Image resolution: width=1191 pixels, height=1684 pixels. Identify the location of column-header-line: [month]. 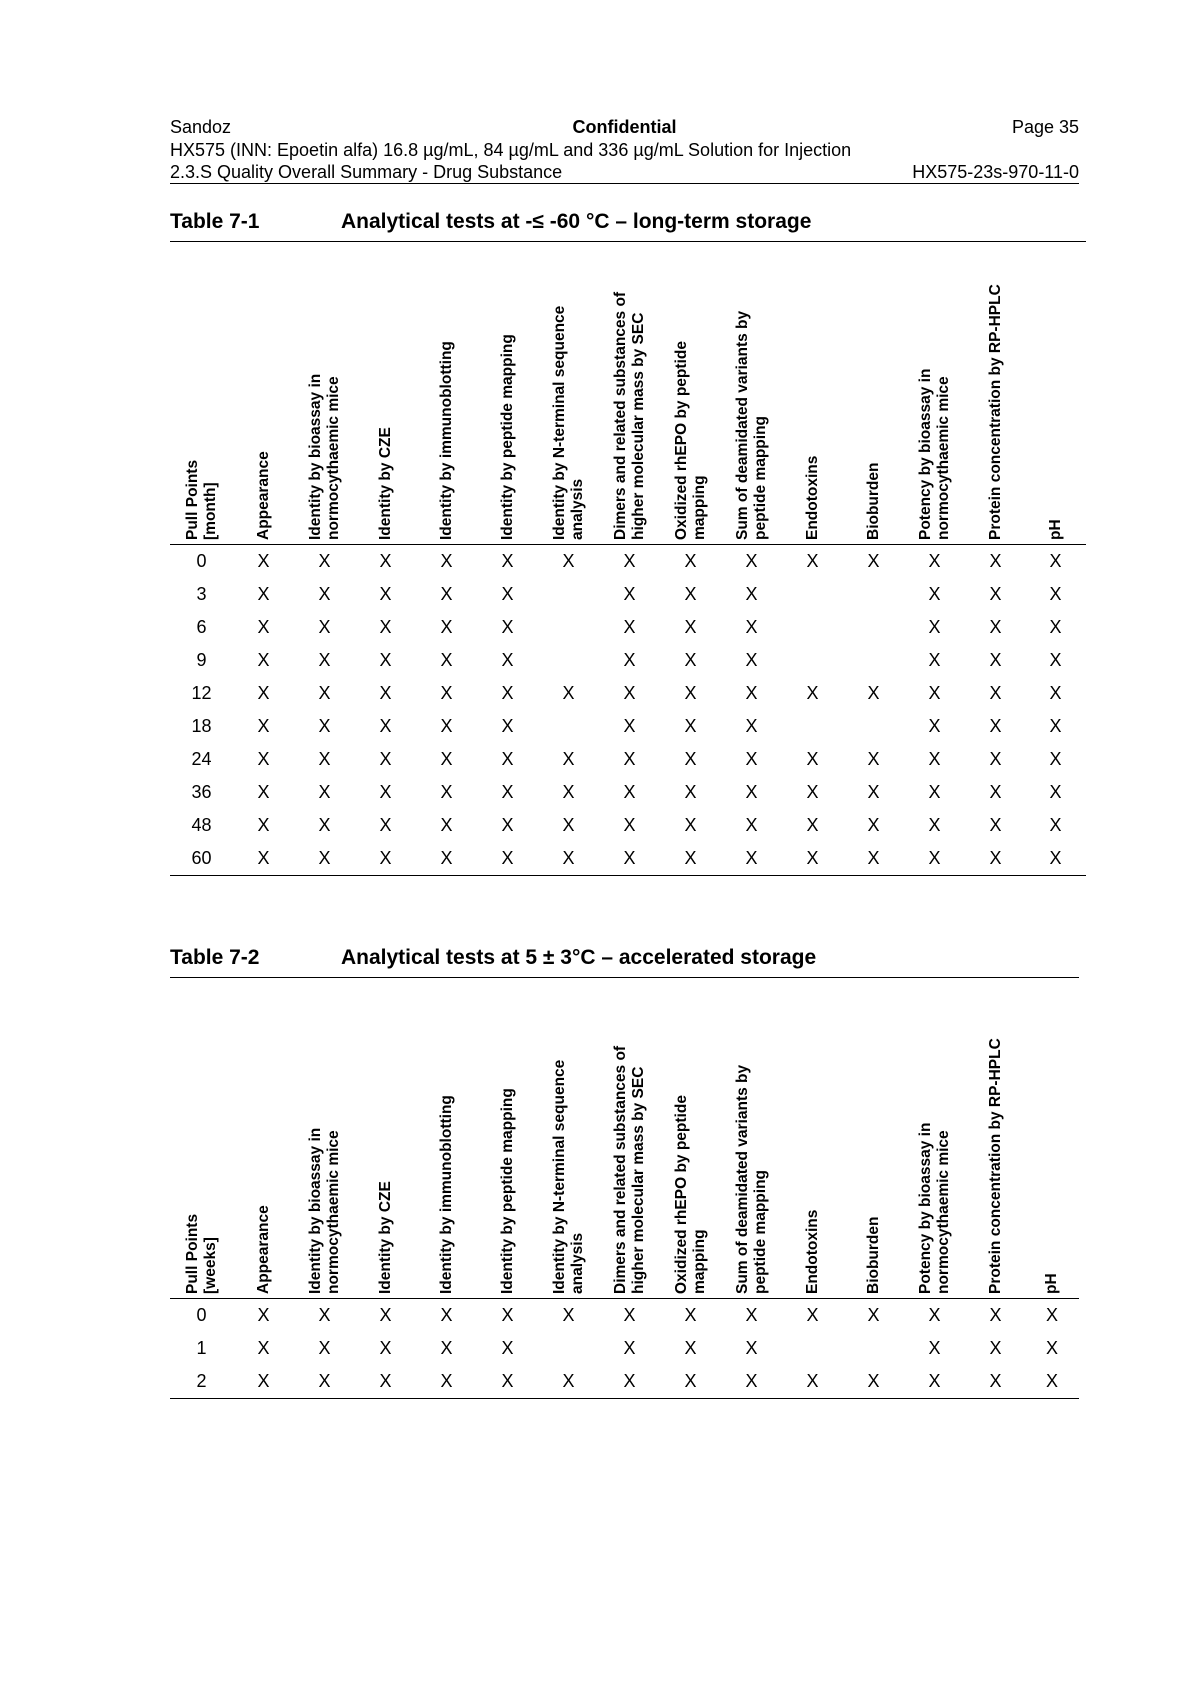
(210, 511).